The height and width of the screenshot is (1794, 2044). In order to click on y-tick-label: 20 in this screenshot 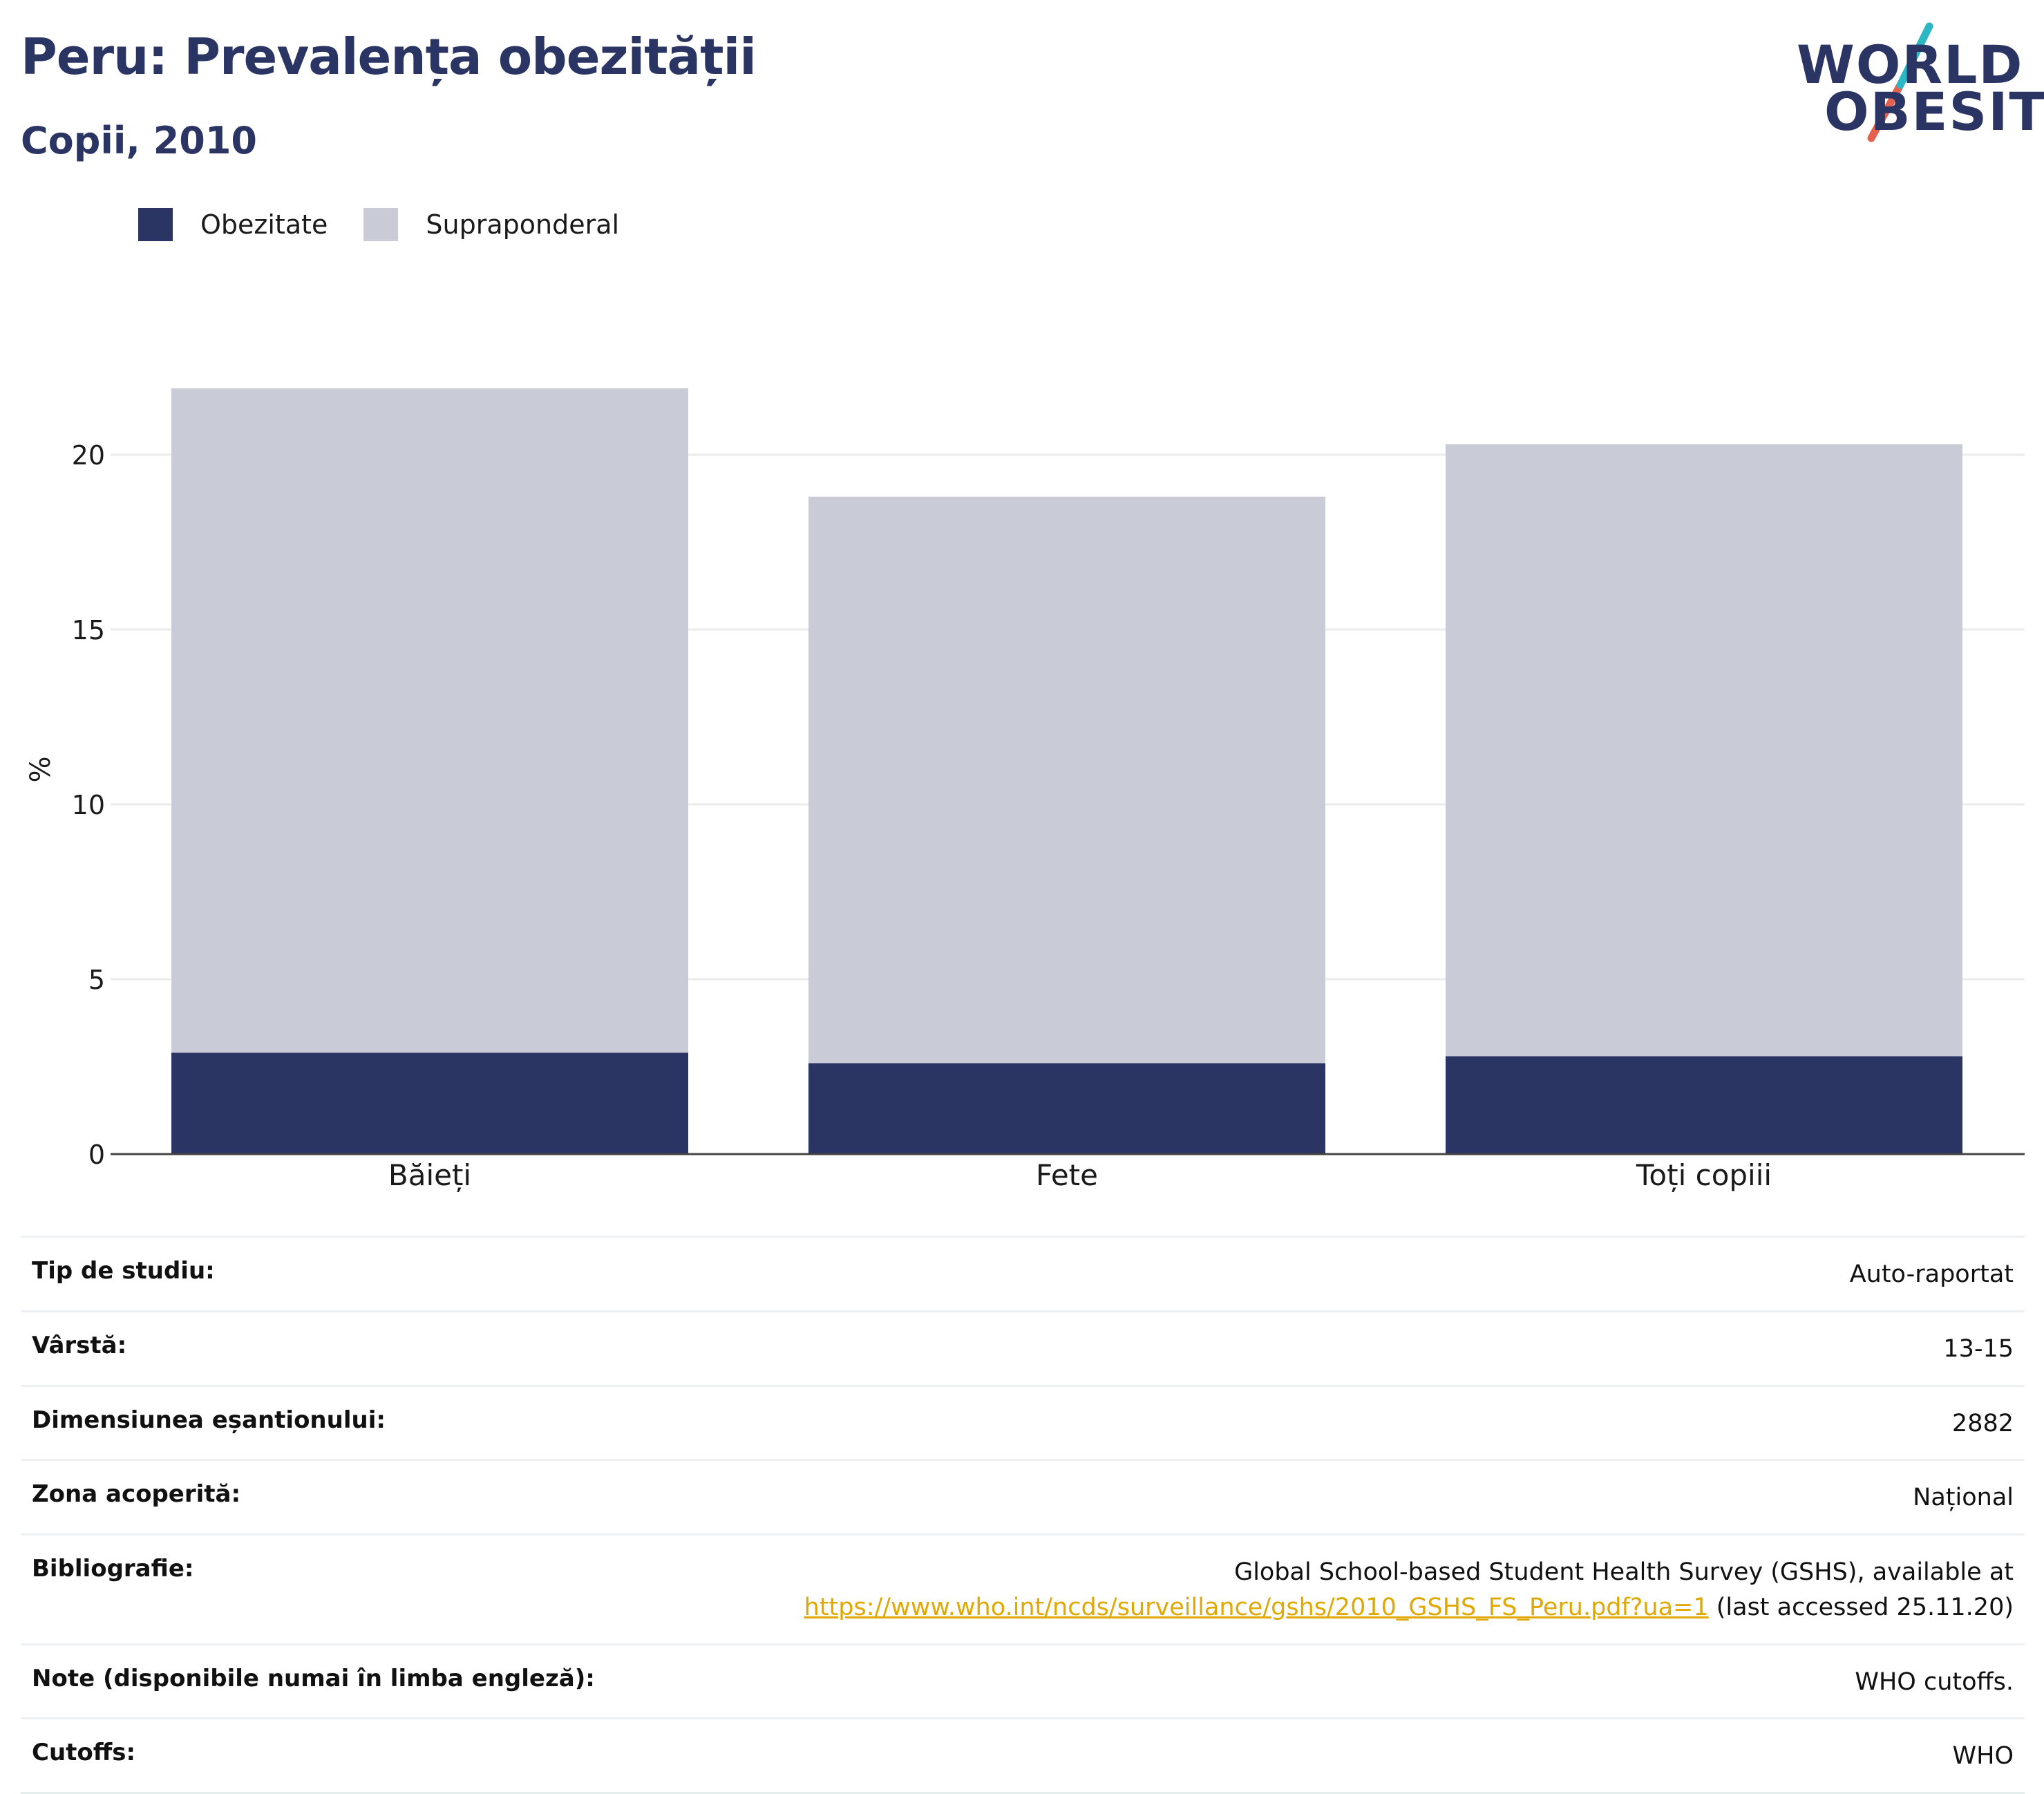, I will do `click(88, 455)`.